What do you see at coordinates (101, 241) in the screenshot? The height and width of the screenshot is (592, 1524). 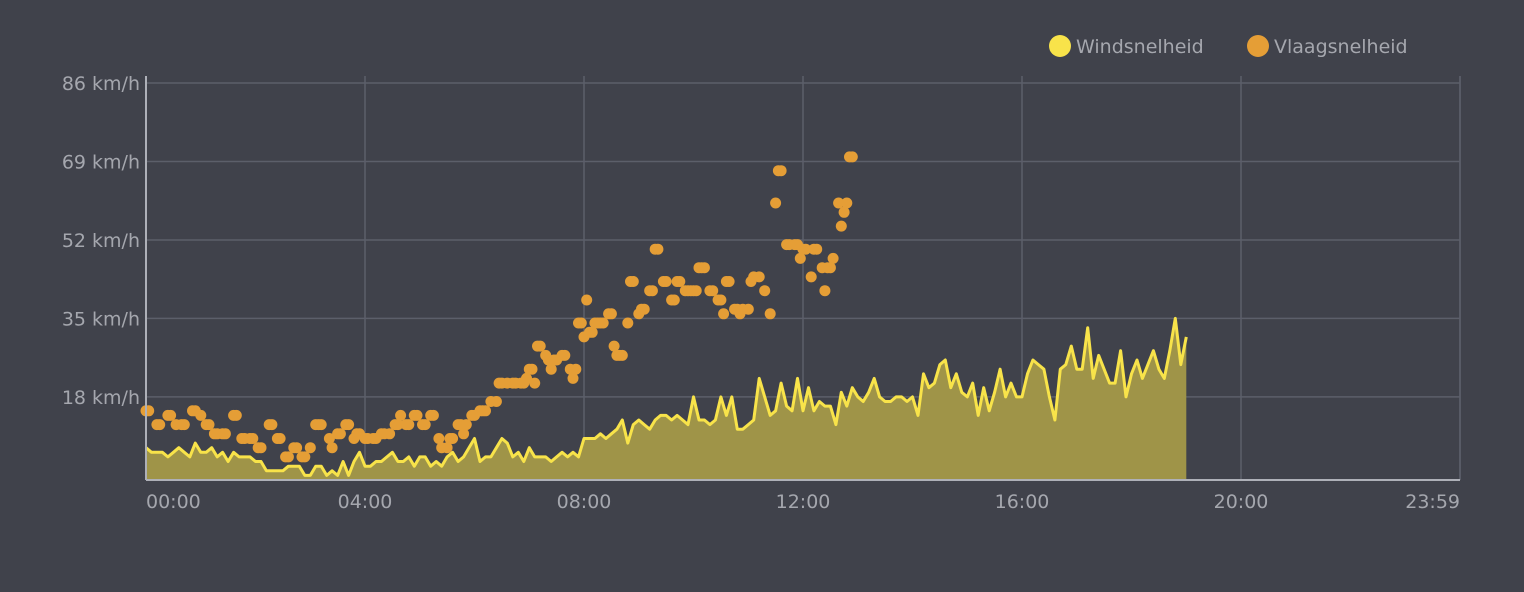 I see `y-tick-label: 52 km/h` at bounding box center [101, 241].